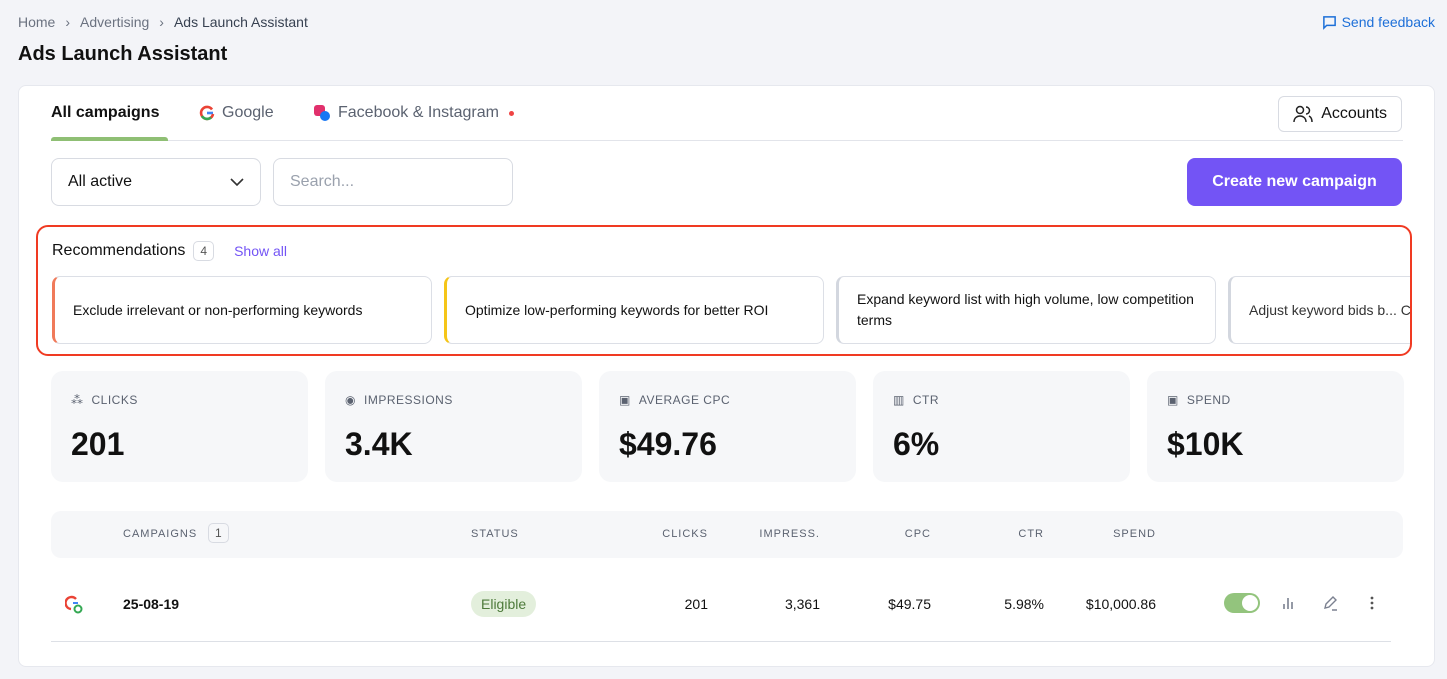  Describe the element at coordinates (1372, 603) in the screenshot. I see `more-options-icon` at that location.